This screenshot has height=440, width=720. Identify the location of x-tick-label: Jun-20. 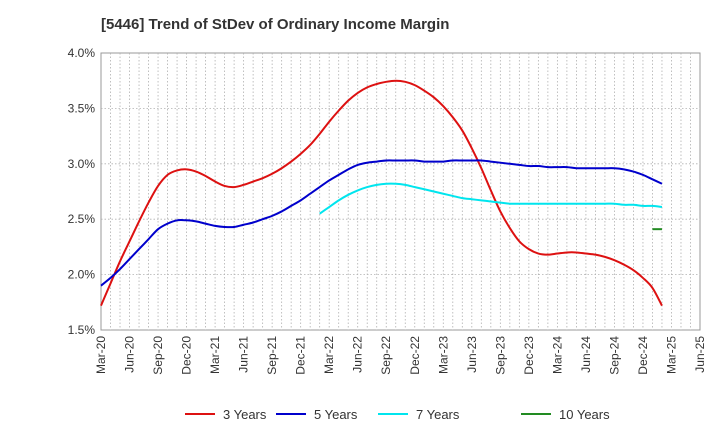
(130, 354).